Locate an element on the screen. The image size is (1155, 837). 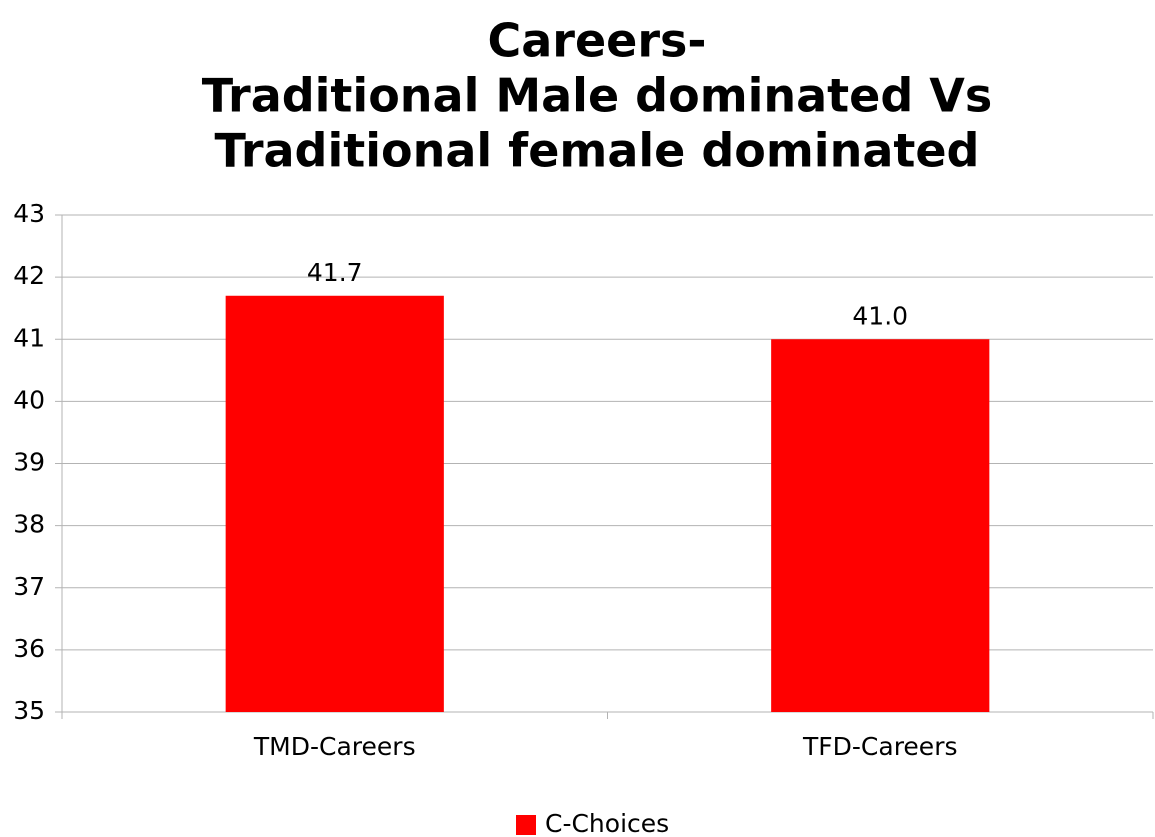
y-tick-label: 39 is located at coordinates (29, 462).